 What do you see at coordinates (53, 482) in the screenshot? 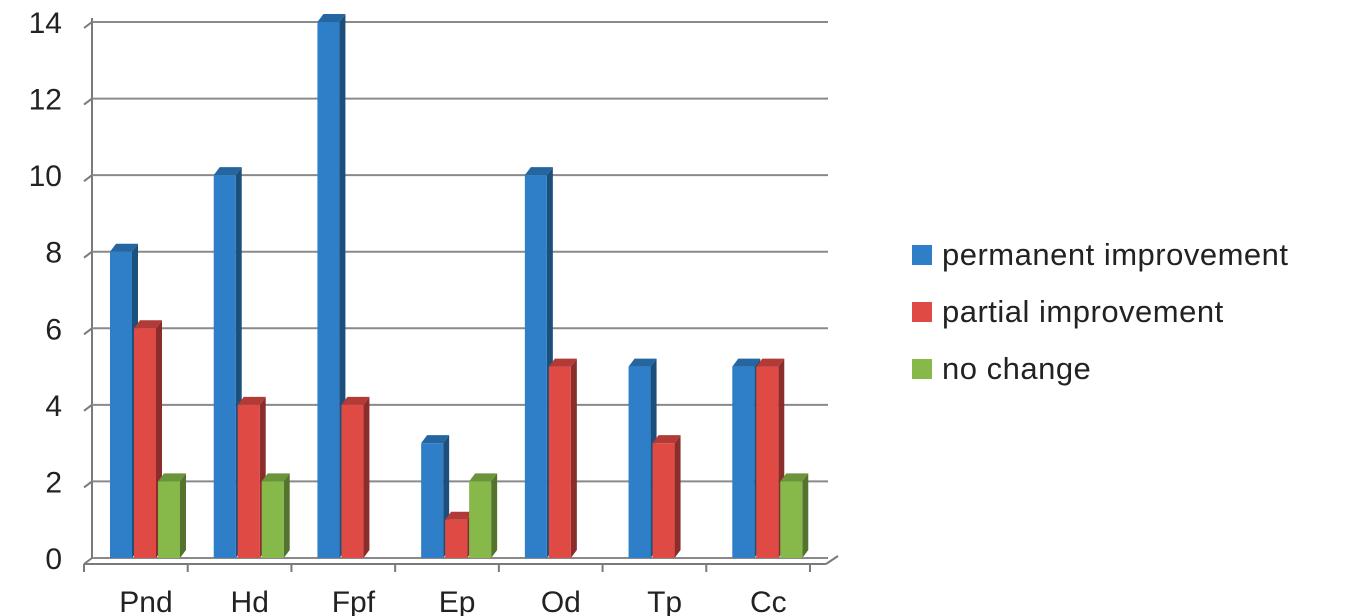
I see `y-tick-label: 2` at bounding box center [53, 482].